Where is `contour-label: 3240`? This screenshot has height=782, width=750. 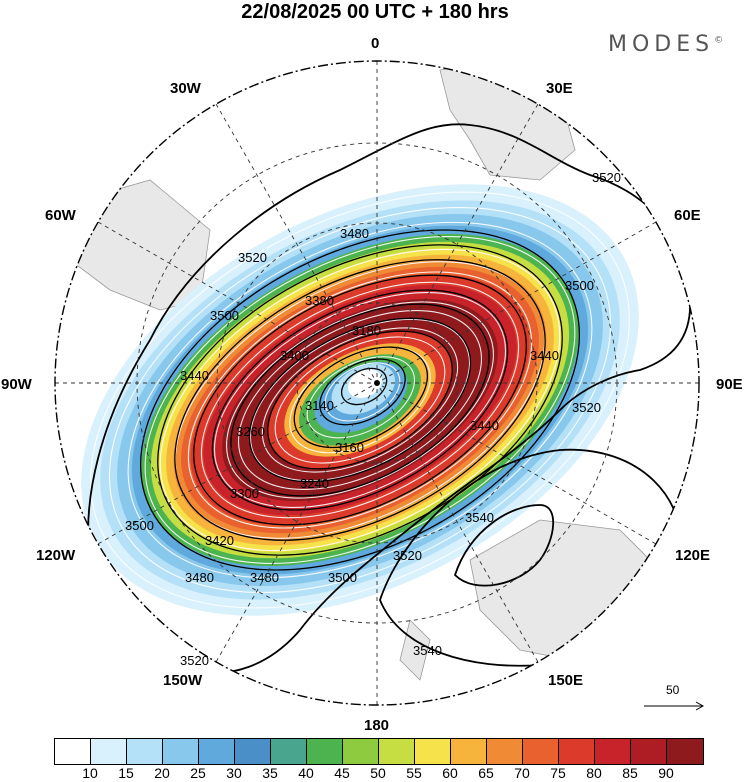 contour-label: 3240 is located at coordinates (314, 483).